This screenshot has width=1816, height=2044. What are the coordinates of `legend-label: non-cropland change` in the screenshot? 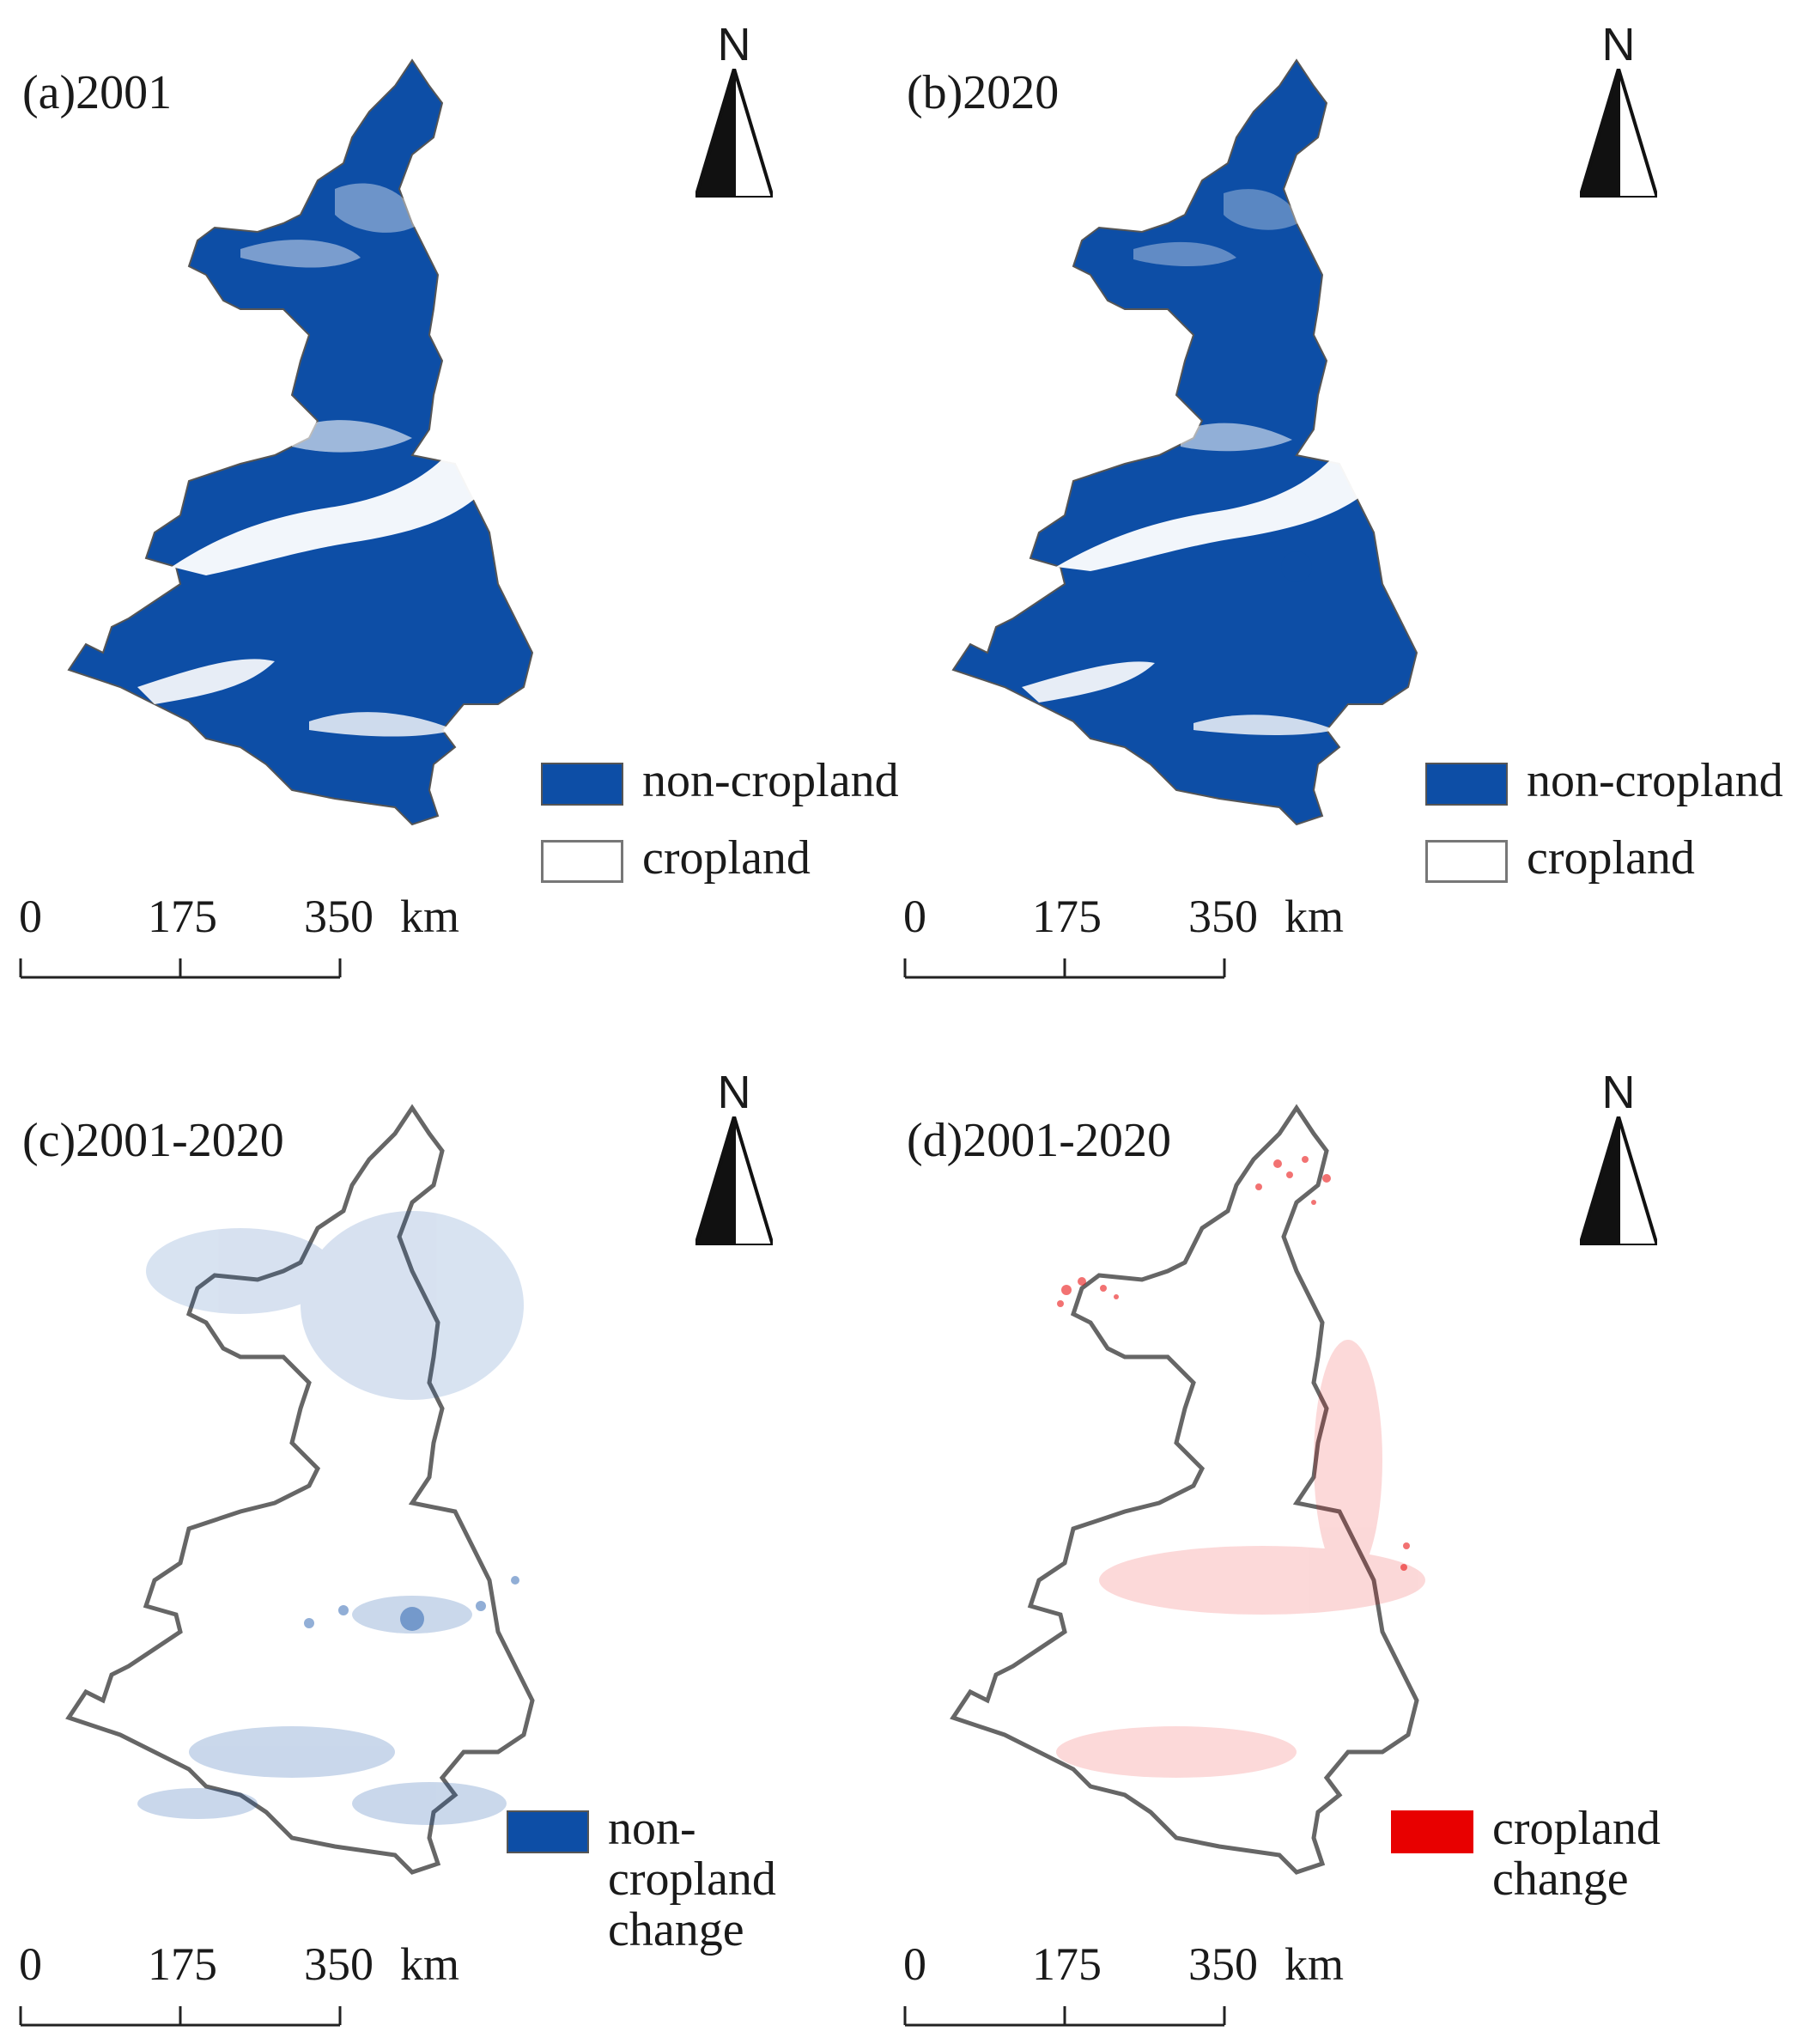 It's located at (692, 1879).